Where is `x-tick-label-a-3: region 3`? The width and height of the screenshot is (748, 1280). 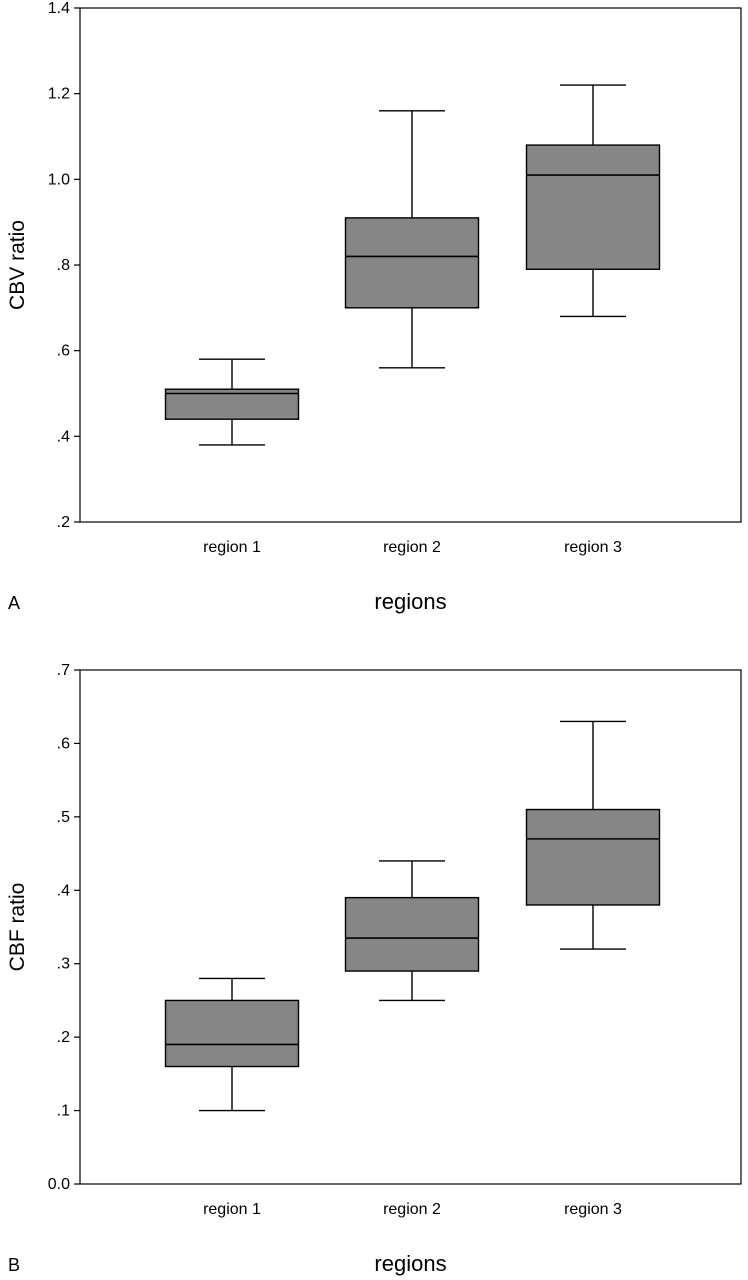
x-tick-label-a-3: region 3 is located at coordinates (593, 547).